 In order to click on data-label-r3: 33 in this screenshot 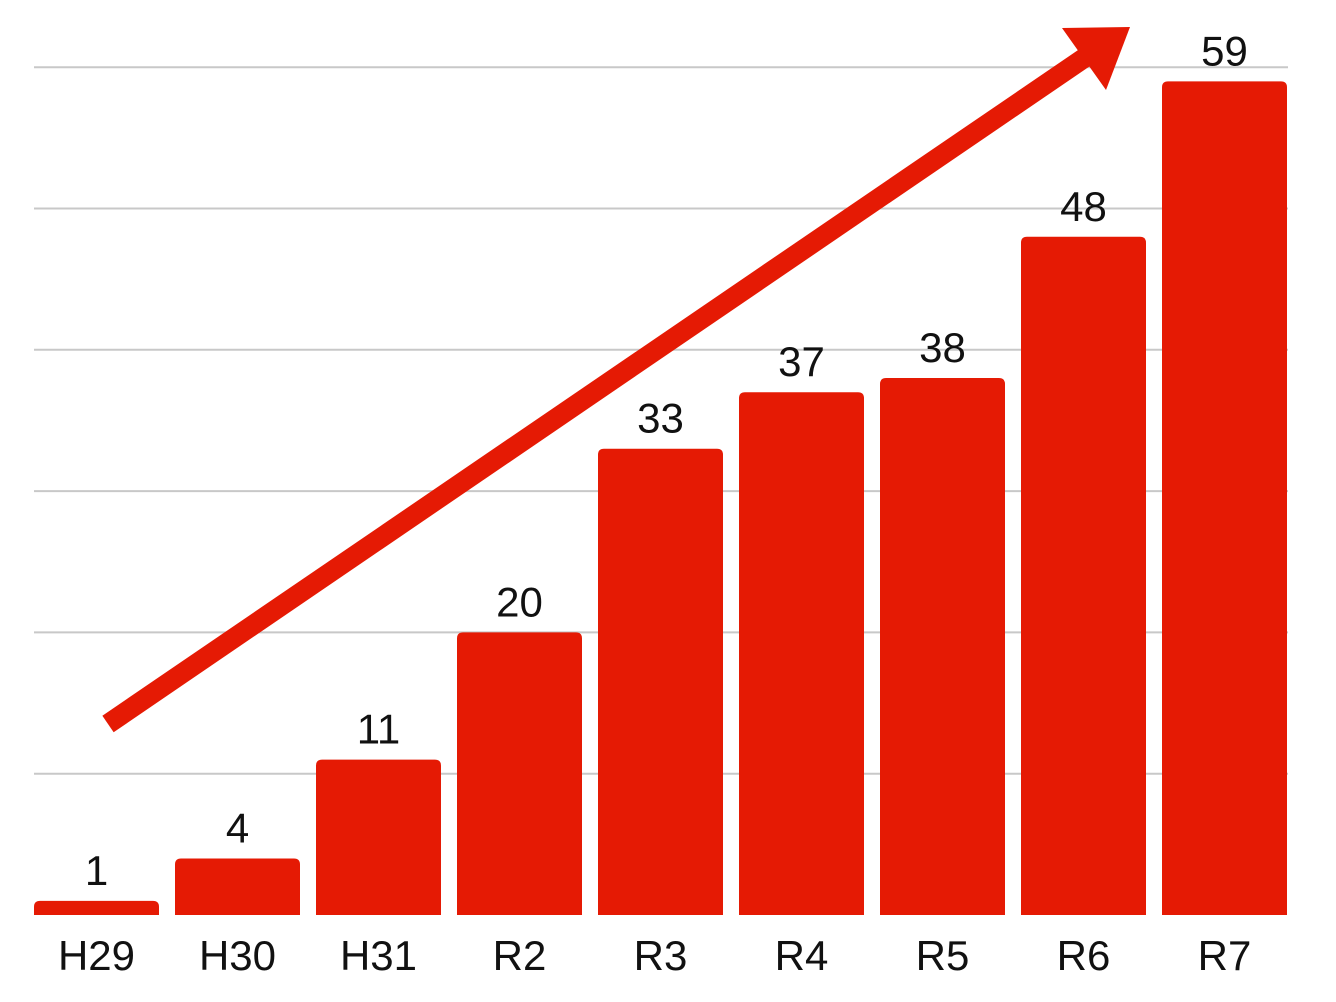, I will do `click(660, 418)`.